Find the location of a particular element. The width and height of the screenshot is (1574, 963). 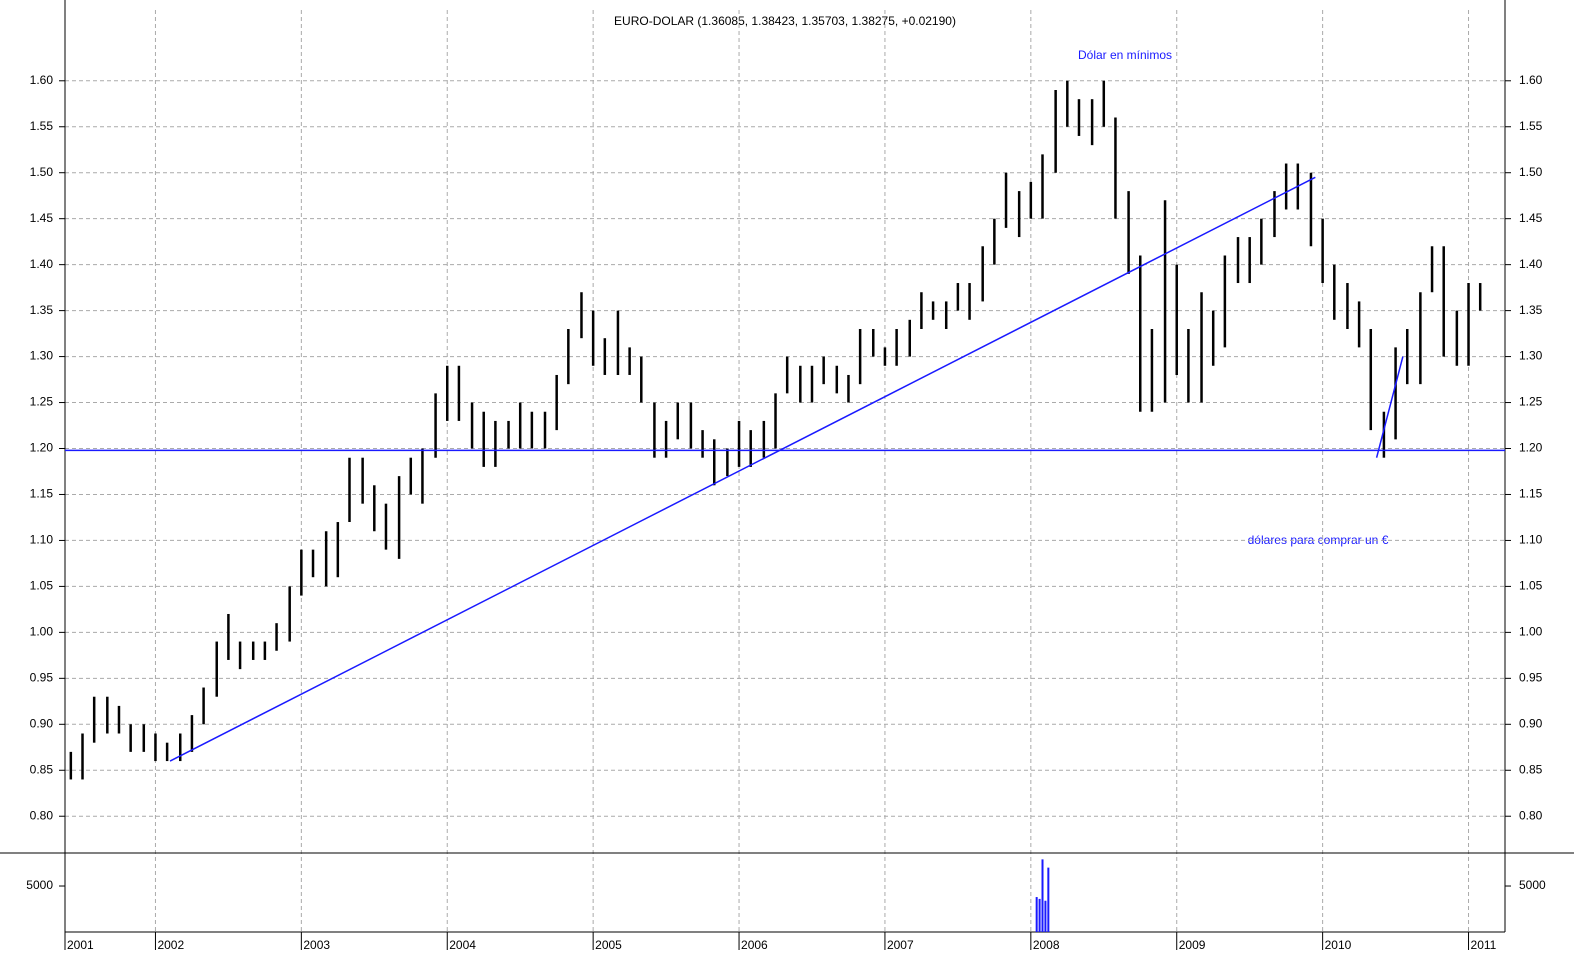

y2-tick-label: 1.40 is located at coordinates (1531, 264).